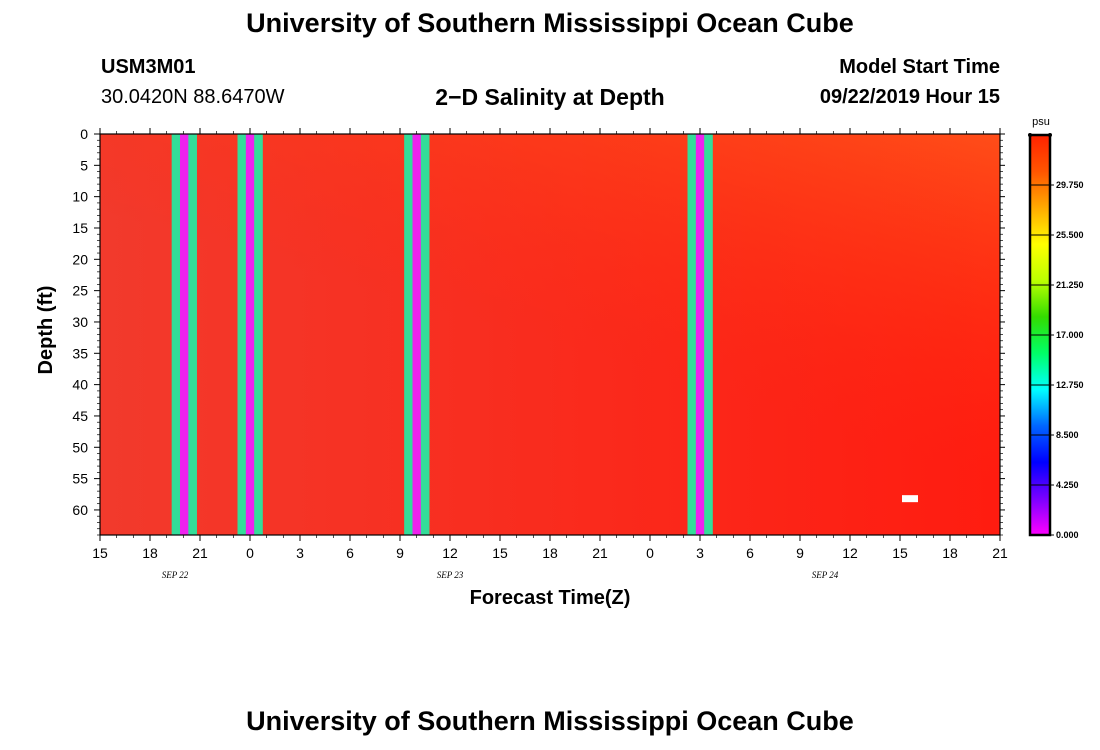 This screenshot has width=1100, height=750. What do you see at coordinates (825, 575) in the screenshot?
I see `date-label: SEP 24` at bounding box center [825, 575].